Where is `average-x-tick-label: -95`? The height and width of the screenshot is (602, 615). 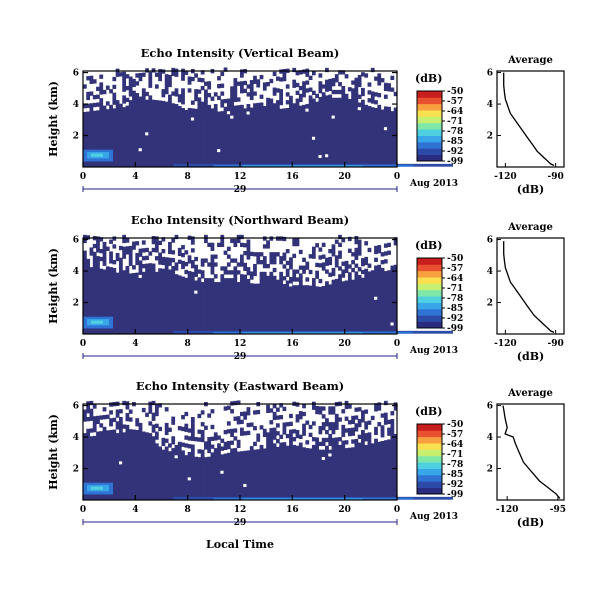
average-x-tick-label: -95 is located at coordinates (558, 510).